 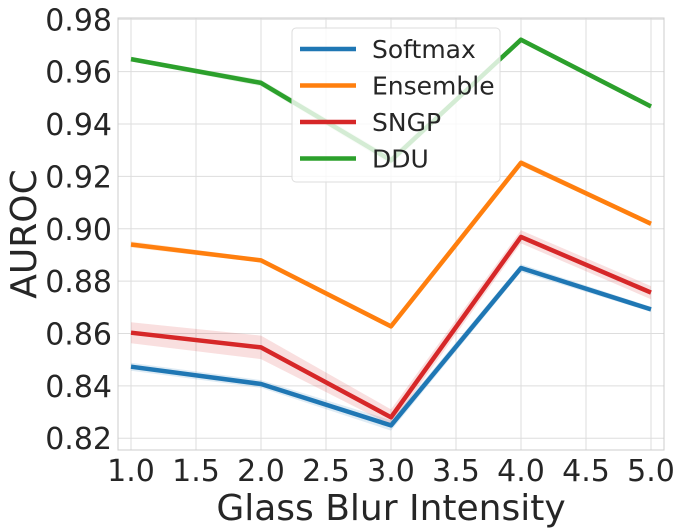 I want to click on x-tick-label: 5.0, so click(x=651, y=471).